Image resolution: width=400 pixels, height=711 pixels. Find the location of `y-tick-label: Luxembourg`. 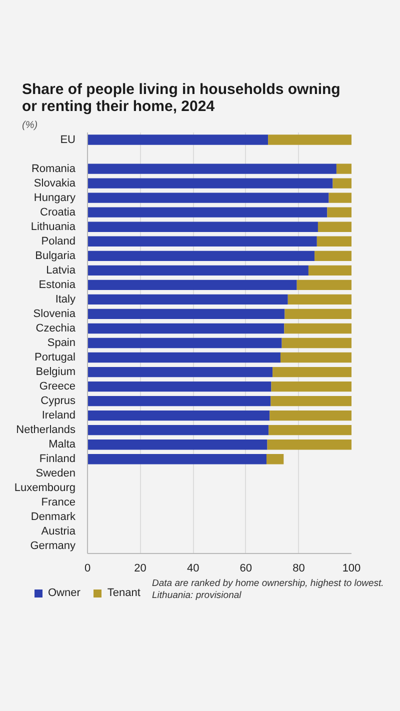

y-tick-label: Luxembourg is located at coordinates (45, 488).